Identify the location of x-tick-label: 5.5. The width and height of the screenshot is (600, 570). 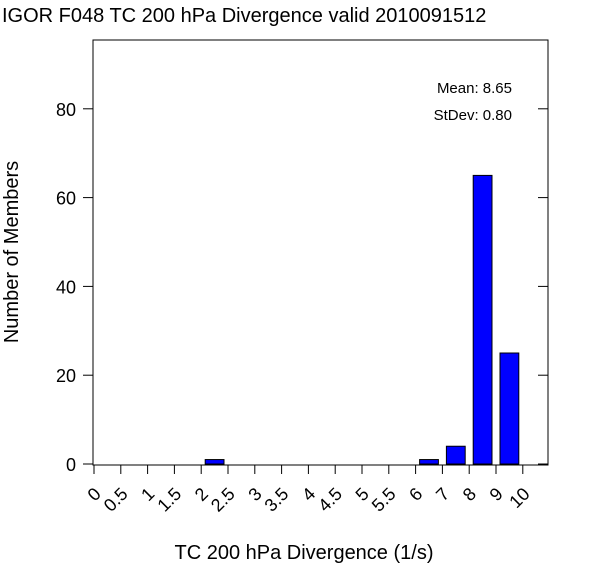
(384, 500).